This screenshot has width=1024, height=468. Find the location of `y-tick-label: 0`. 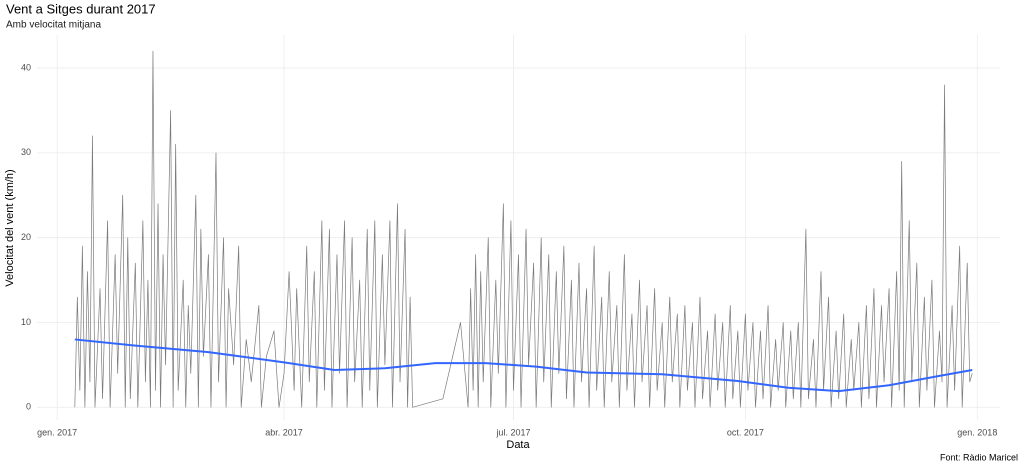

y-tick-label: 0 is located at coordinates (28, 407).